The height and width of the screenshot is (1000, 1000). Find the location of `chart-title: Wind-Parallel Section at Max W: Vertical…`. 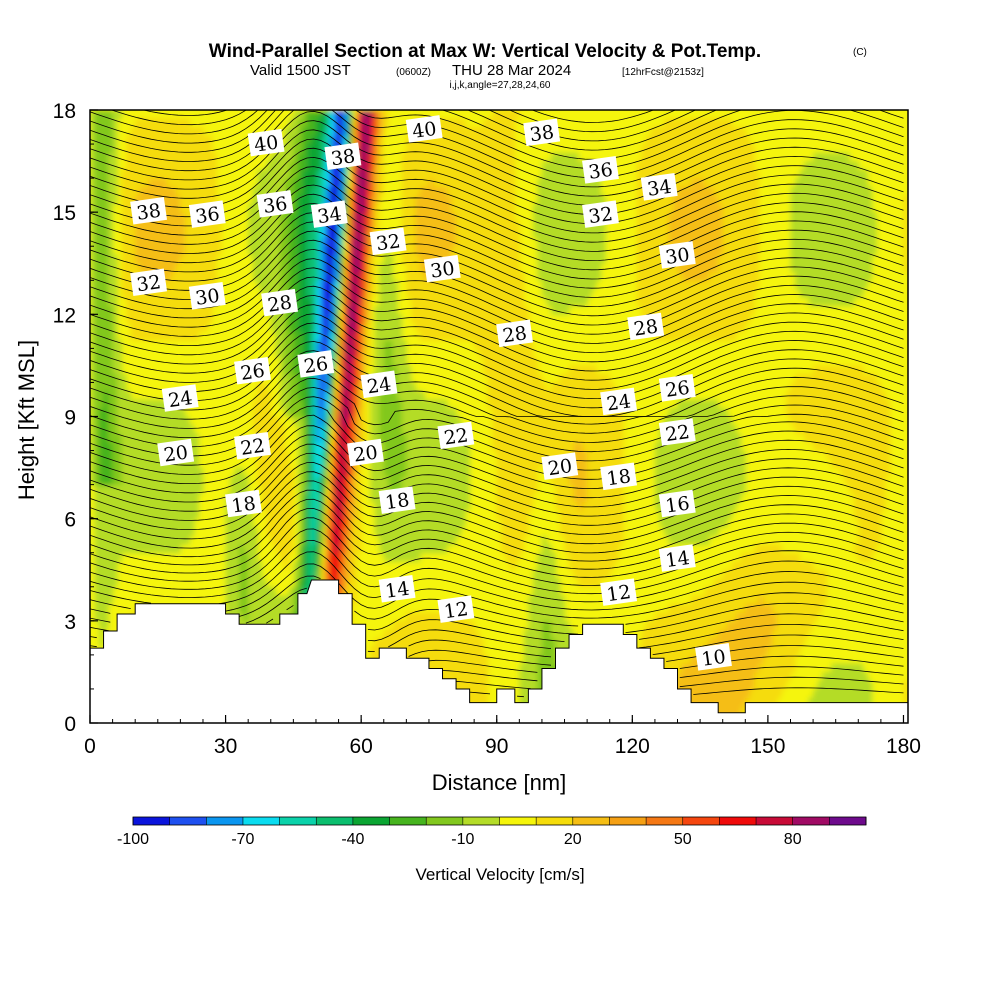

chart-title: Wind-Parallel Section at Max W: Vertical… is located at coordinates (485, 51).